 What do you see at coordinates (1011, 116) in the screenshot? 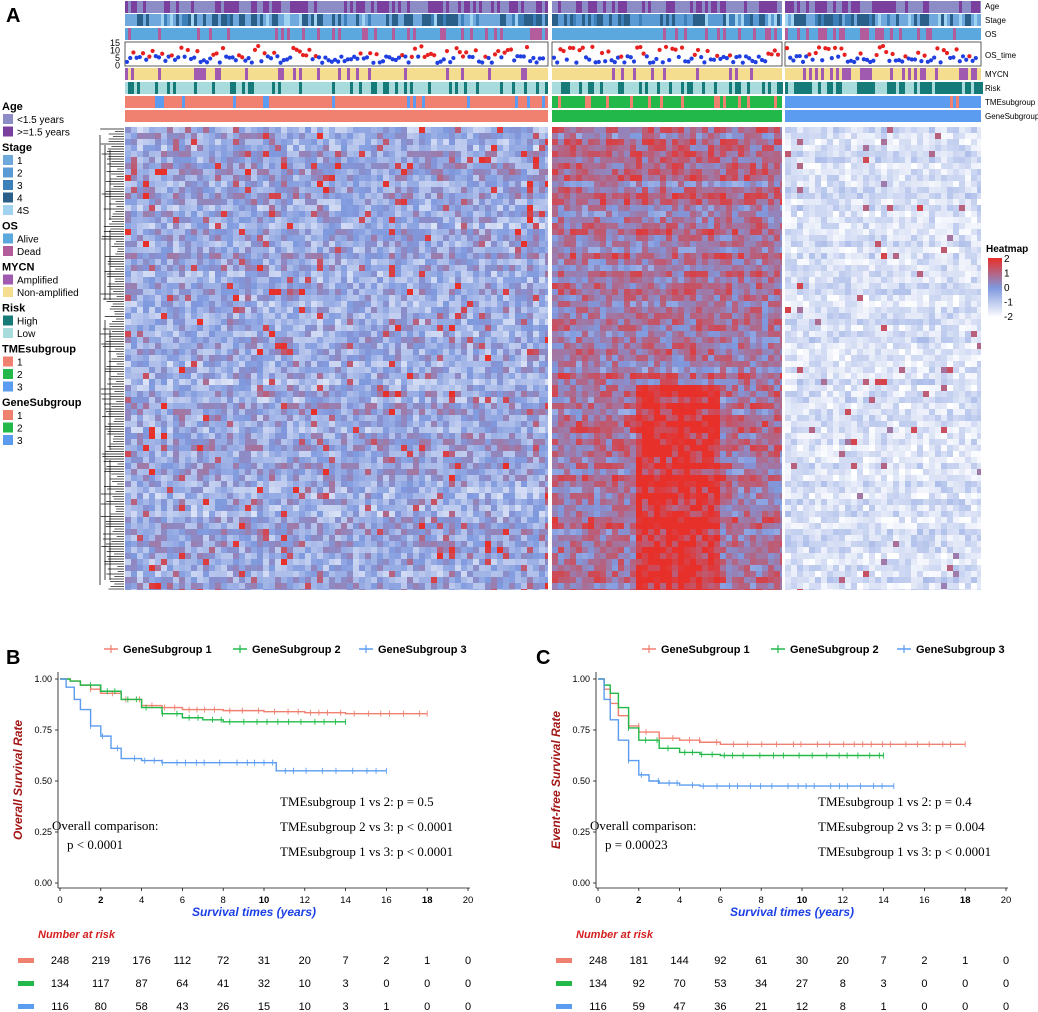
I see `track-label-genesubgroup: GeneSubgroup` at bounding box center [1011, 116].